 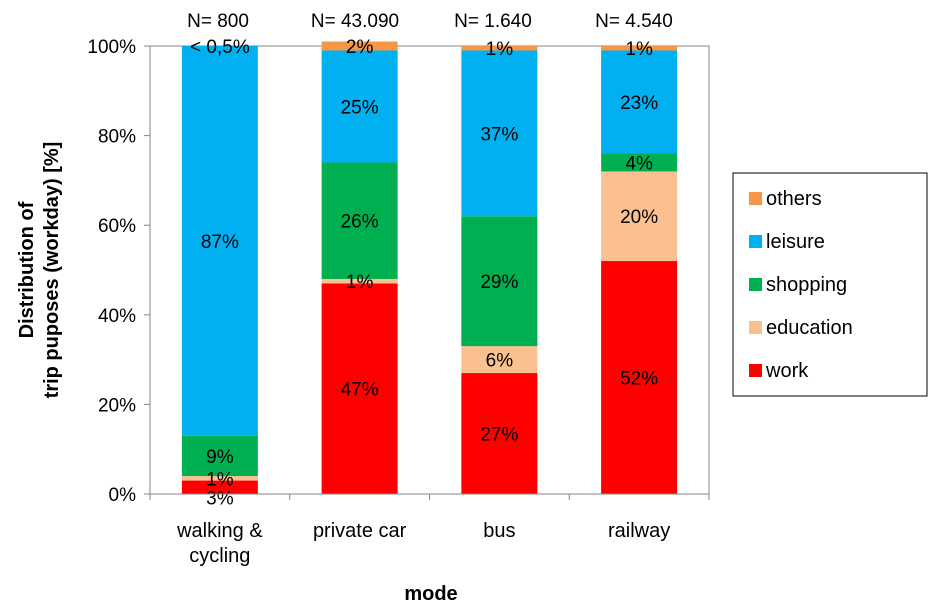 What do you see at coordinates (794, 199) in the screenshot?
I see `legend-label: others` at bounding box center [794, 199].